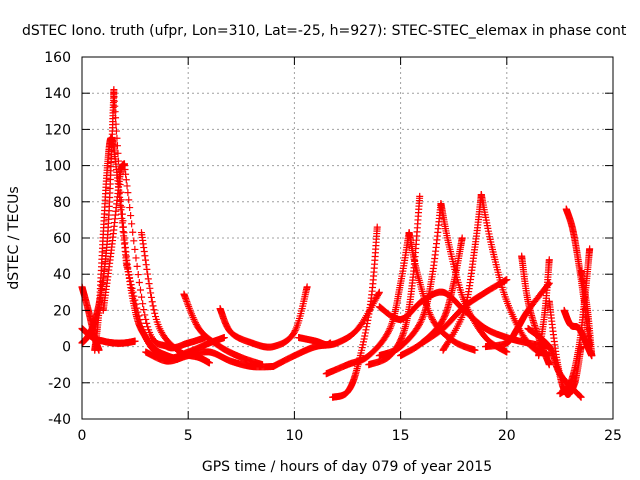 Image resolution: width=640 pixels, height=480 pixels. What do you see at coordinates (62, 239) in the screenshot?
I see `y-tick-label: 60` at bounding box center [62, 239].